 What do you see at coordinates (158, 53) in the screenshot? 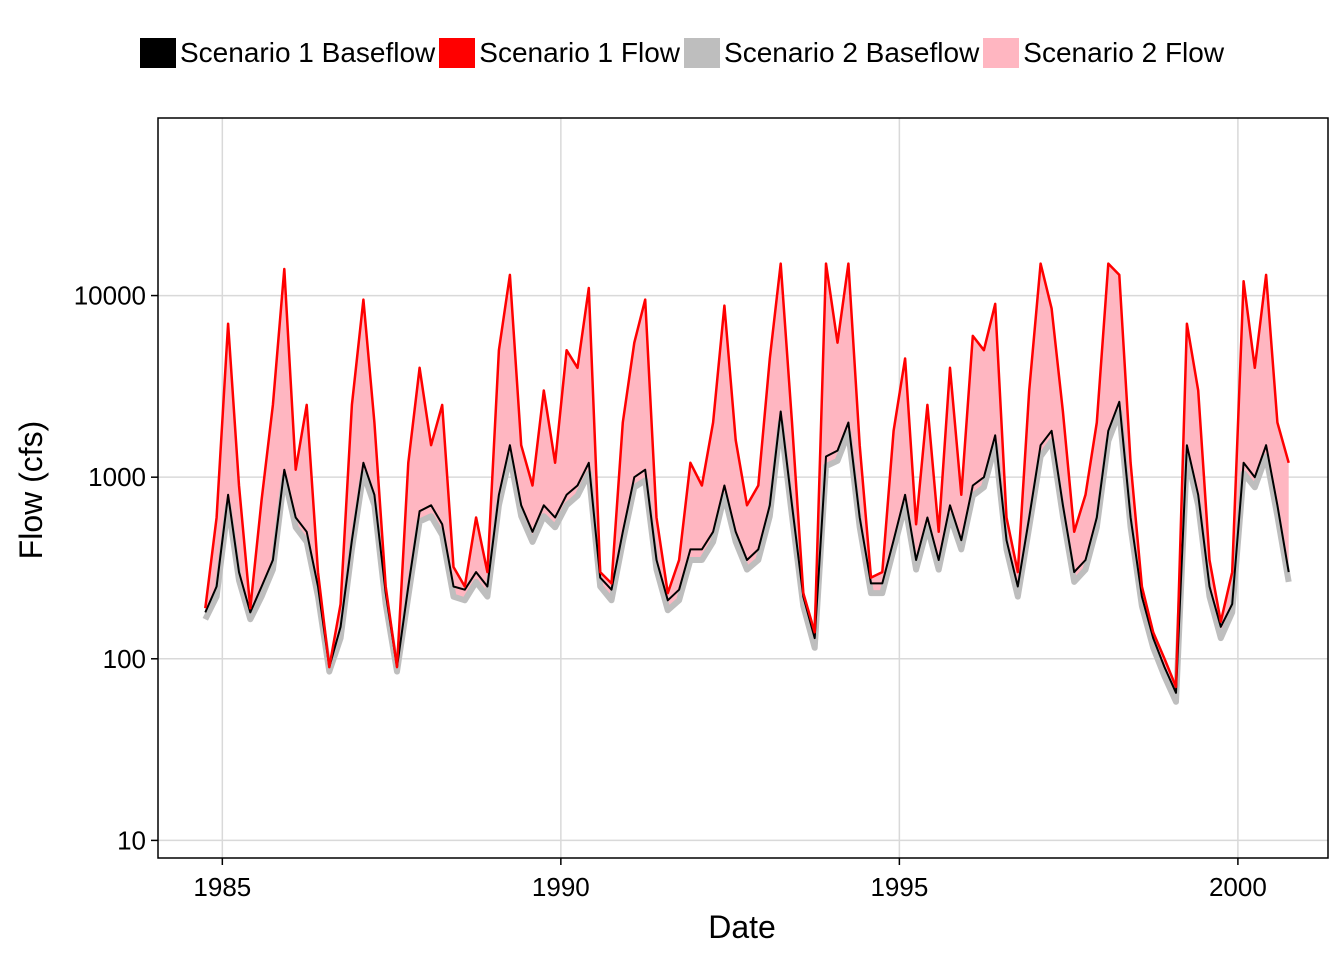
I see `legend-swatch-scenario1-baseflow` at bounding box center [158, 53].